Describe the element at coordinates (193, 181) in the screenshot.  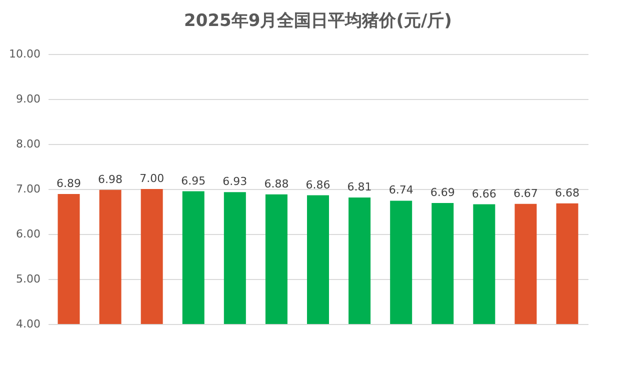
I see `data-label: 6.95` at that location.